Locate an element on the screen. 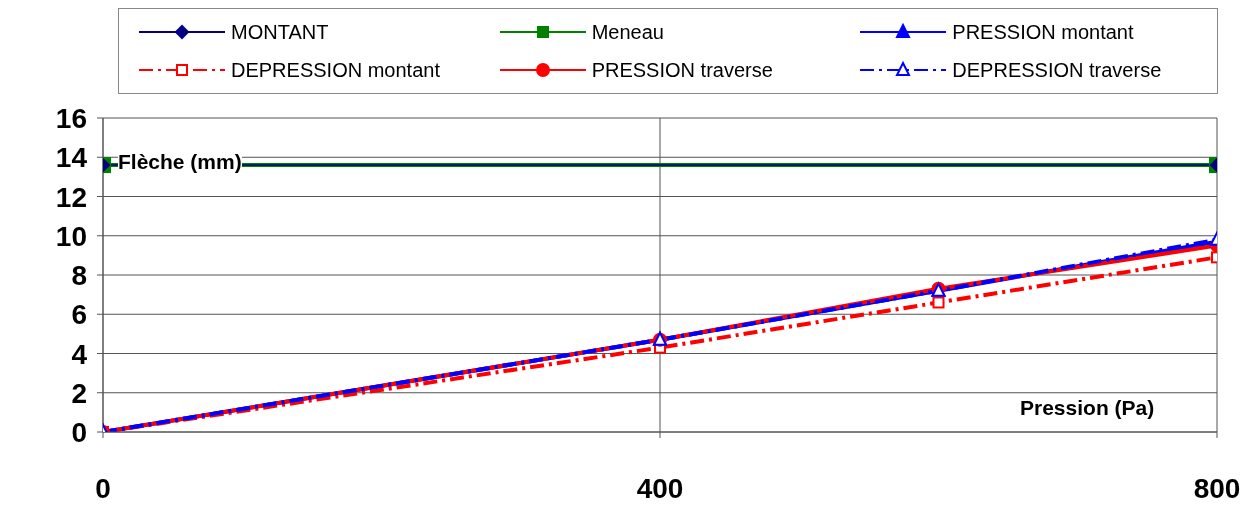  x-axis-title: Pression (Pa) is located at coordinates (1087, 408).